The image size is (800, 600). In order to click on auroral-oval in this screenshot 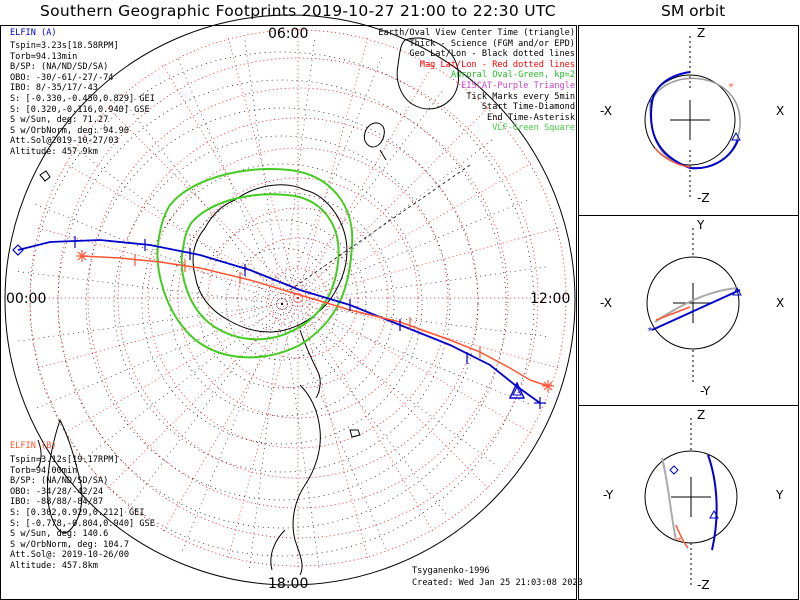, I will do `click(255, 263)`.